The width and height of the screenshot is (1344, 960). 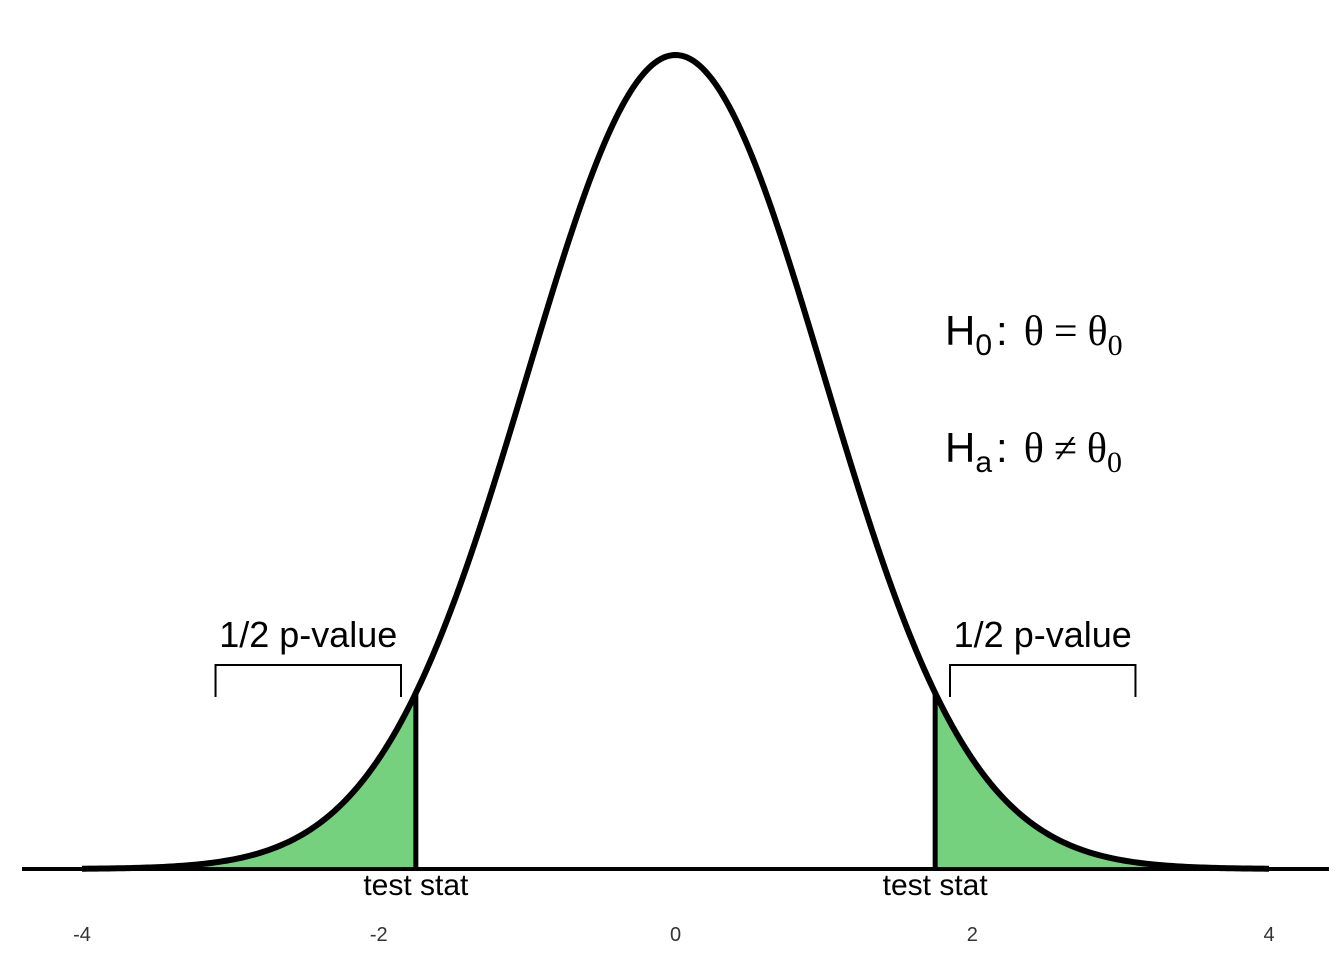 I want to click on left-p-value-label: 1/2 p-value, so click(x=308, y=634).